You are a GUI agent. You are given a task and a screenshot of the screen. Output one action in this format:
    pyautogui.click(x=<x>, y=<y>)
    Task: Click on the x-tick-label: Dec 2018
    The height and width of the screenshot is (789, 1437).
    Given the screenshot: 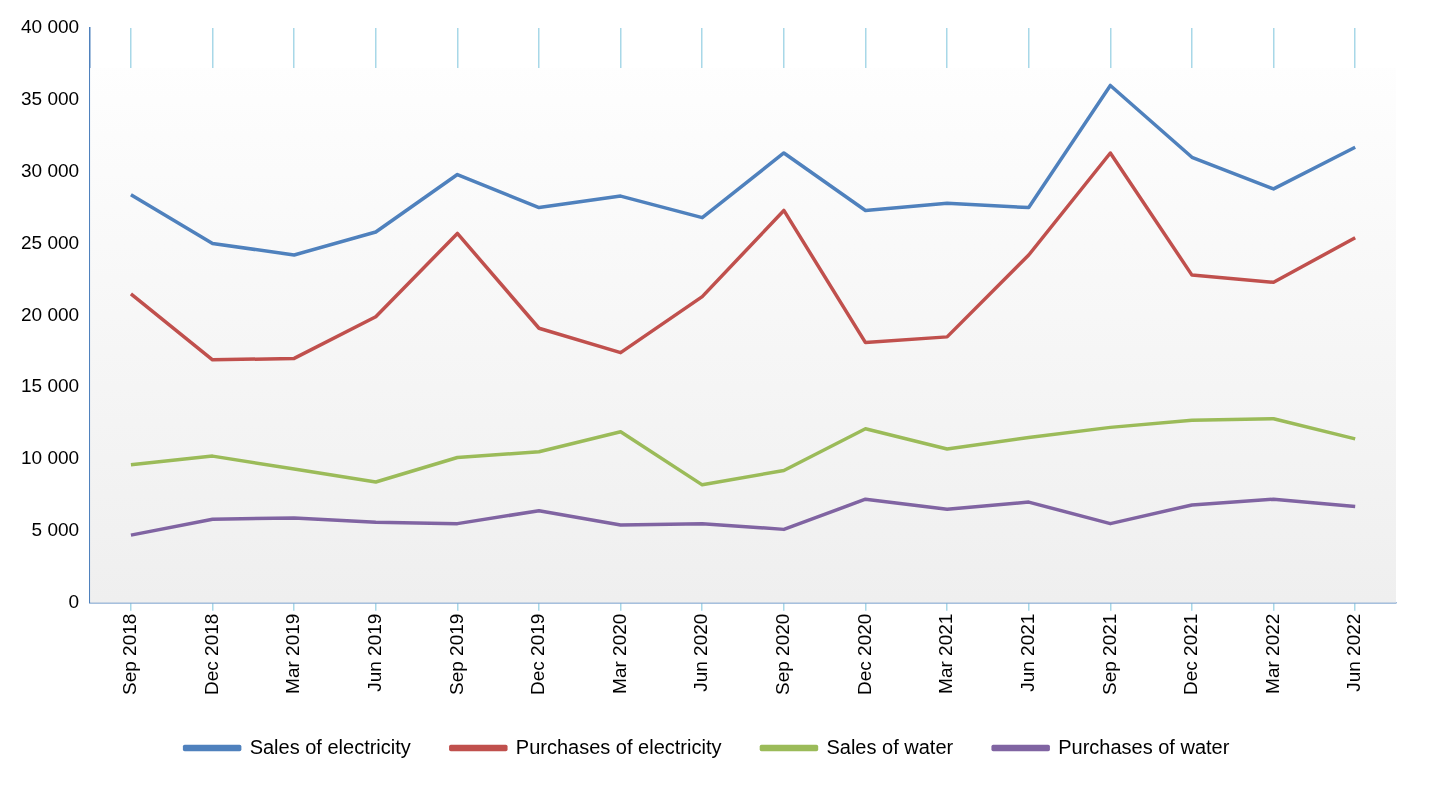 What is the action you would take?
    pyautogui.click(x=211, y=654)
    